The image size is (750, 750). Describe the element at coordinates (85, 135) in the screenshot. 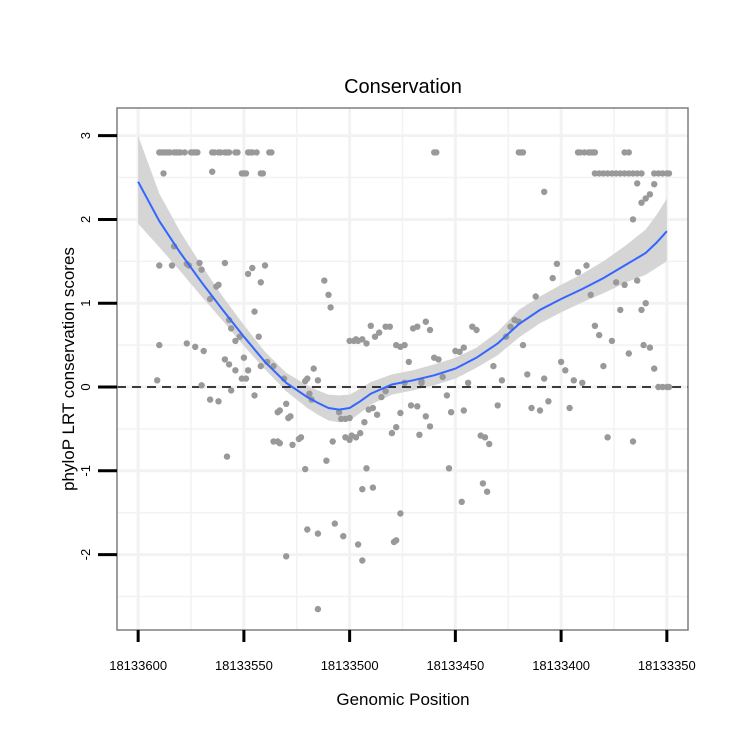

I see `y-tick-label: 3` at that location.